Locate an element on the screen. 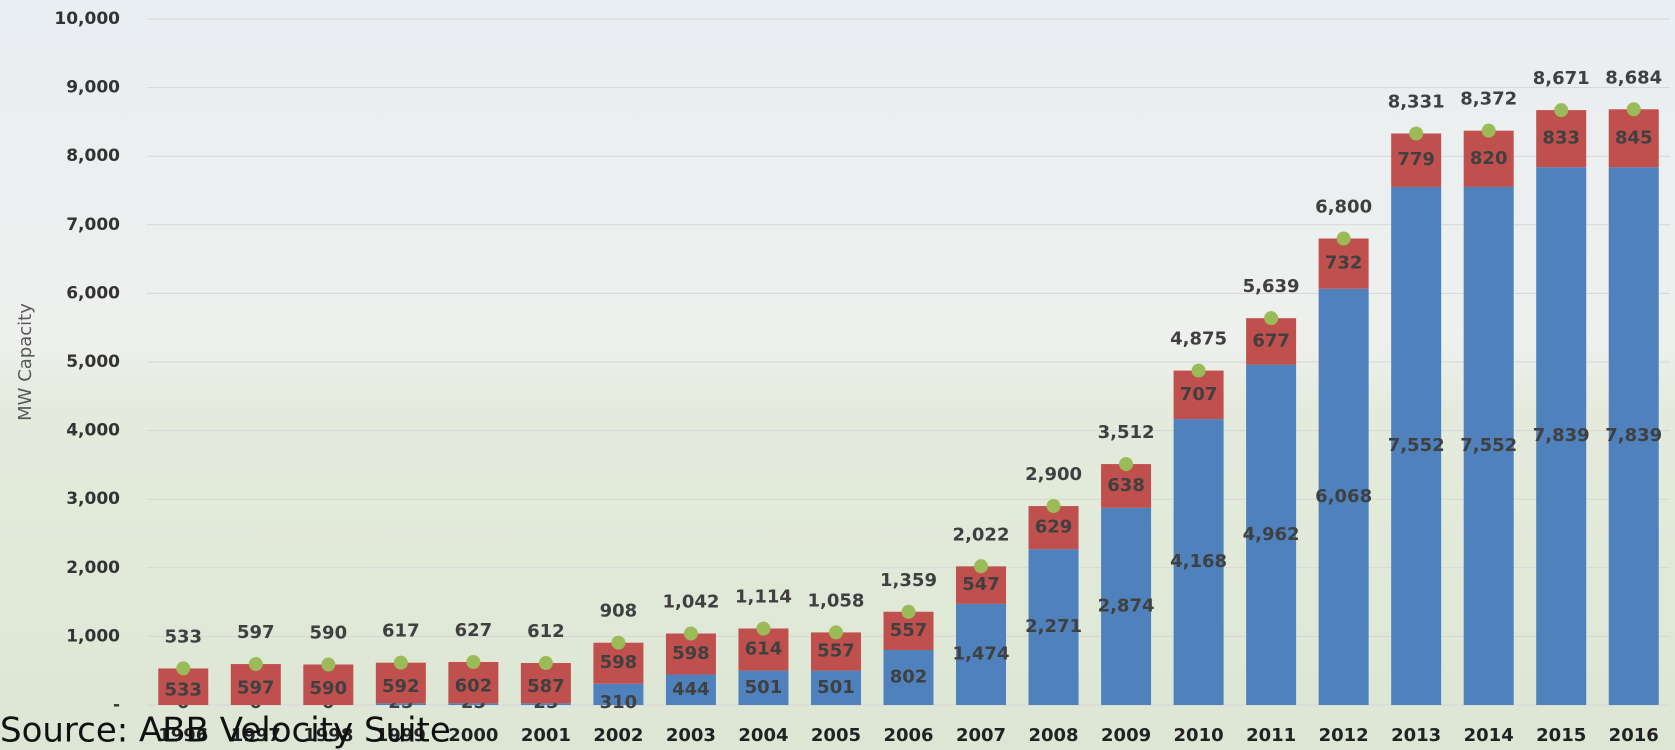  y-tick-label: 5,000 is located at coordinates (93, 362).